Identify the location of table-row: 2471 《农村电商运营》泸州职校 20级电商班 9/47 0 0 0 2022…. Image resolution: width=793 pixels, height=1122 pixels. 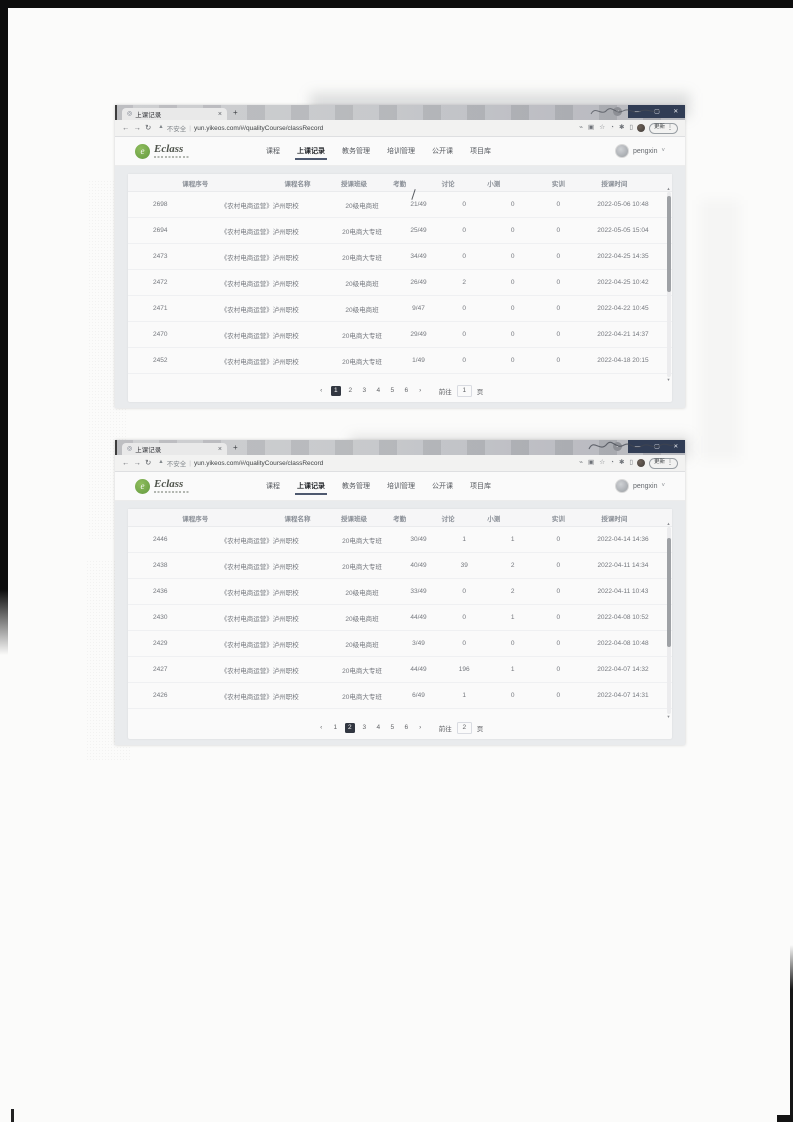
(400, 309).